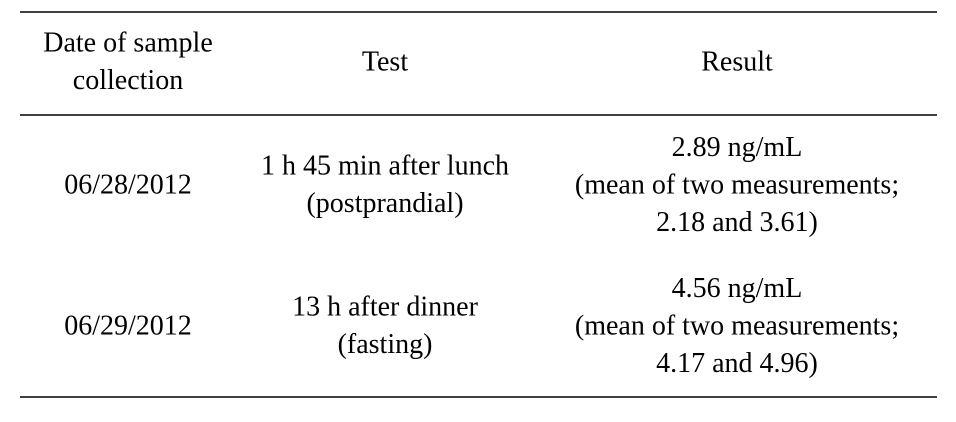 This screenshot has width=956, height=422. I want to click on table-cell: 1 h 45 min after lunch, so click(385, 166).